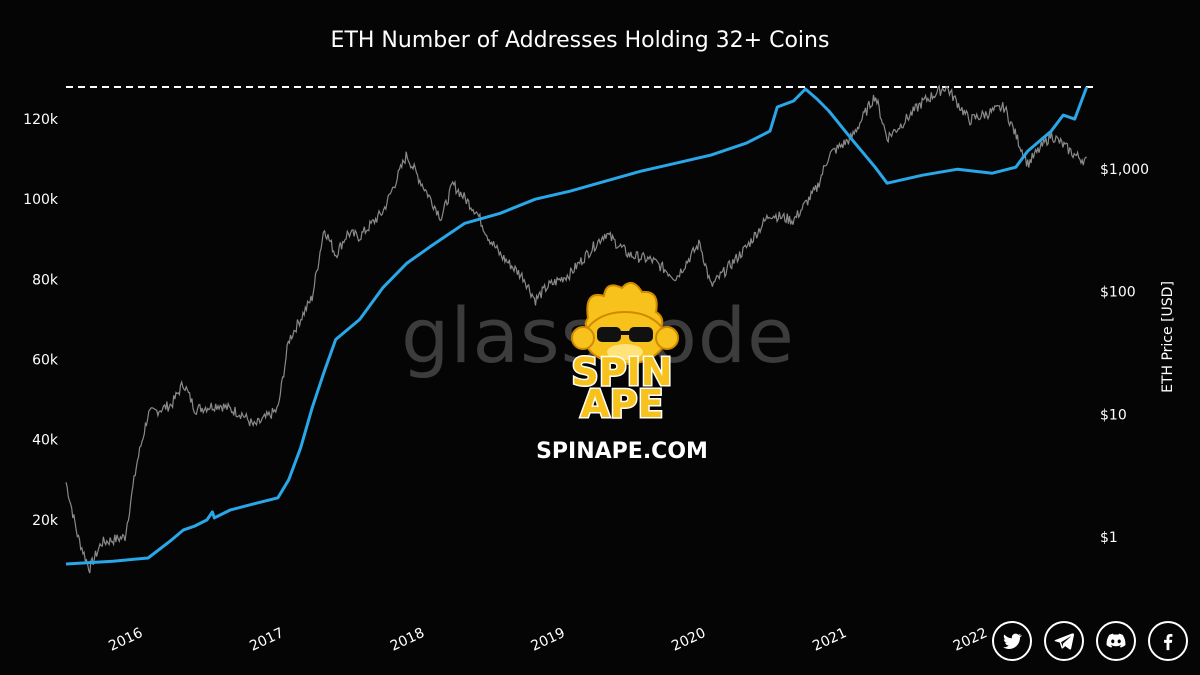 This screenshot has height=675, width=1200. I want to click on left-tick-label: 80k, so click(45, 280).